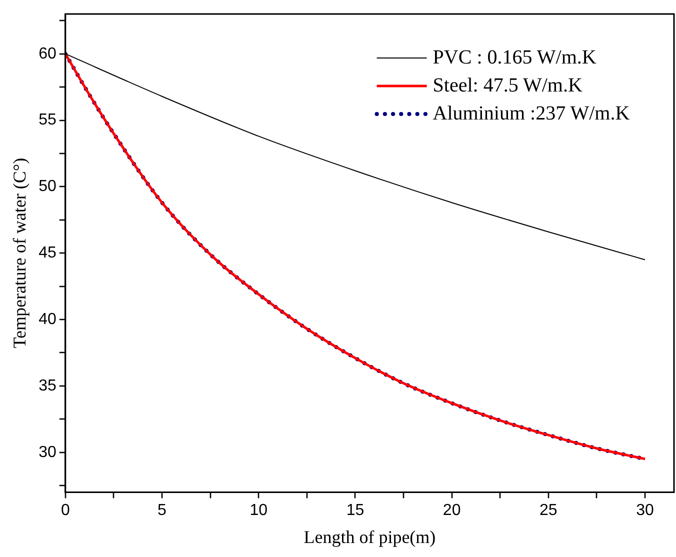  Describe the element at coordinates (531, 113) in the screenshot. I see `legend-label: Aluminium :237 W/m.K` at that location.